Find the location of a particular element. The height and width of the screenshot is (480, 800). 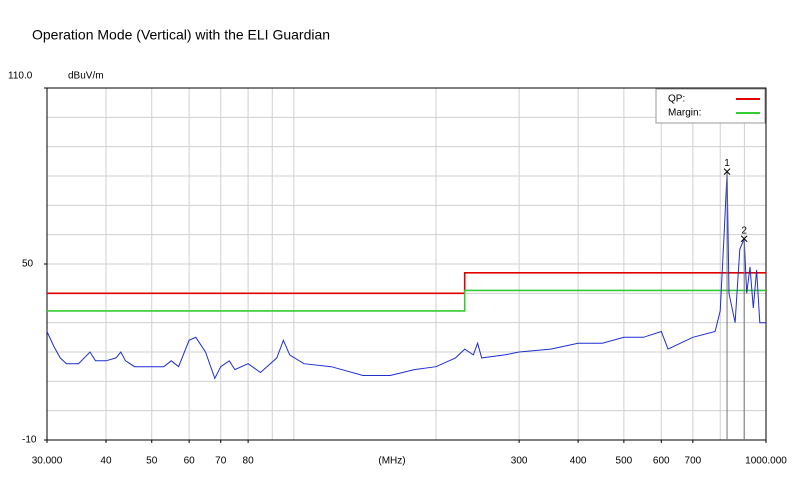

x-tick-label: 1000.000 is located at coordinates (766, 461).